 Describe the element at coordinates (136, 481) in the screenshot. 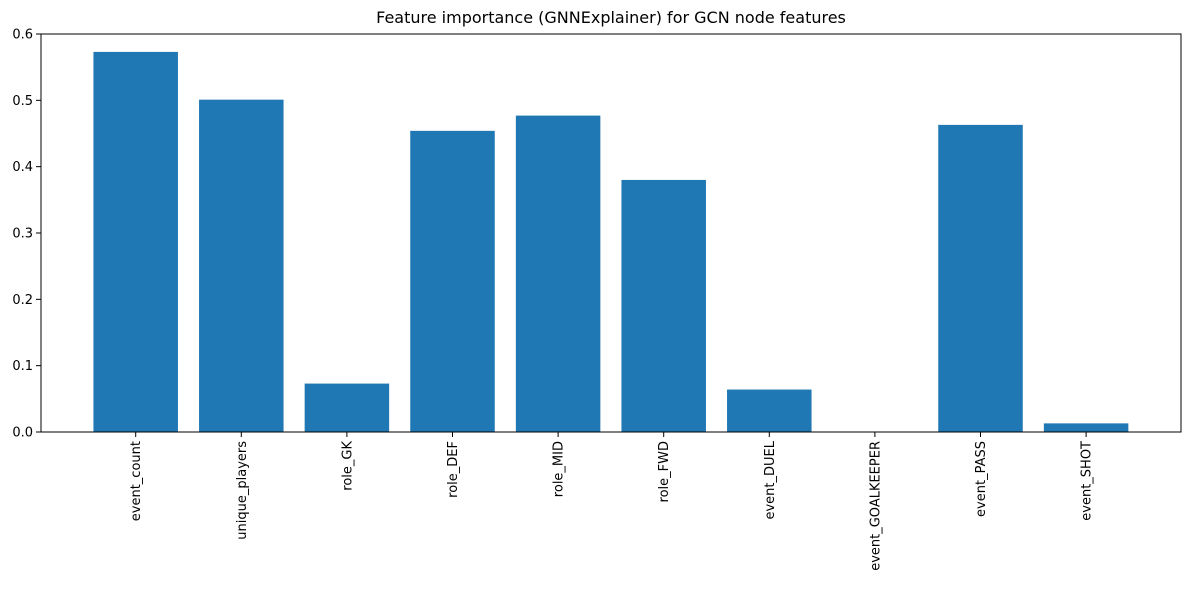

I see `x-tick-label: event_count` at that location.